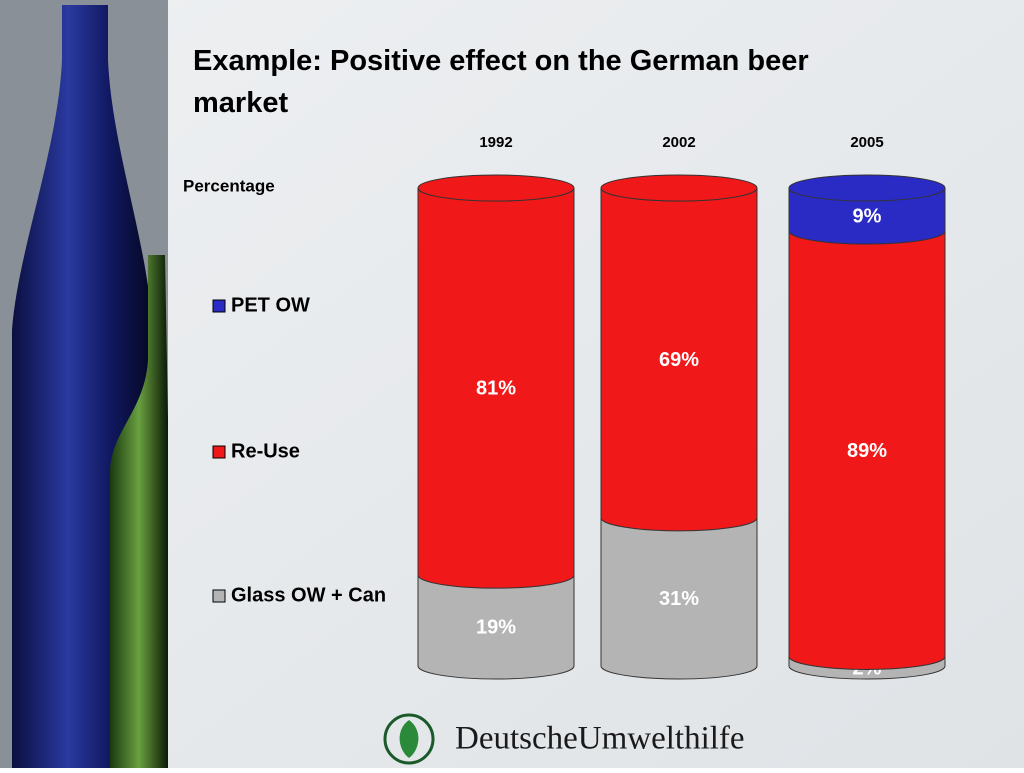 The height and width of the screenshot is (773, 1024). I want to click on data-label: 69%, so click(679, 360).